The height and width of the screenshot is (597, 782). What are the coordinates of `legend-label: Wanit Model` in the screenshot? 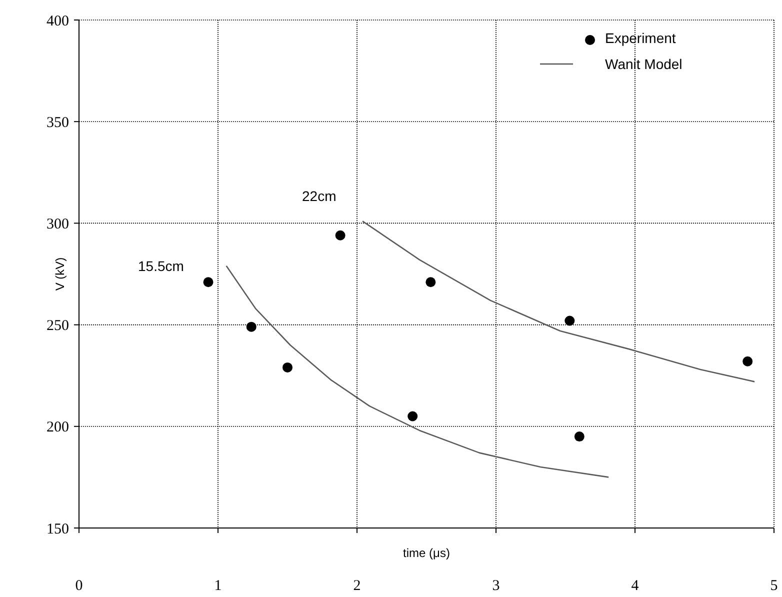 It's located at (643, 64).